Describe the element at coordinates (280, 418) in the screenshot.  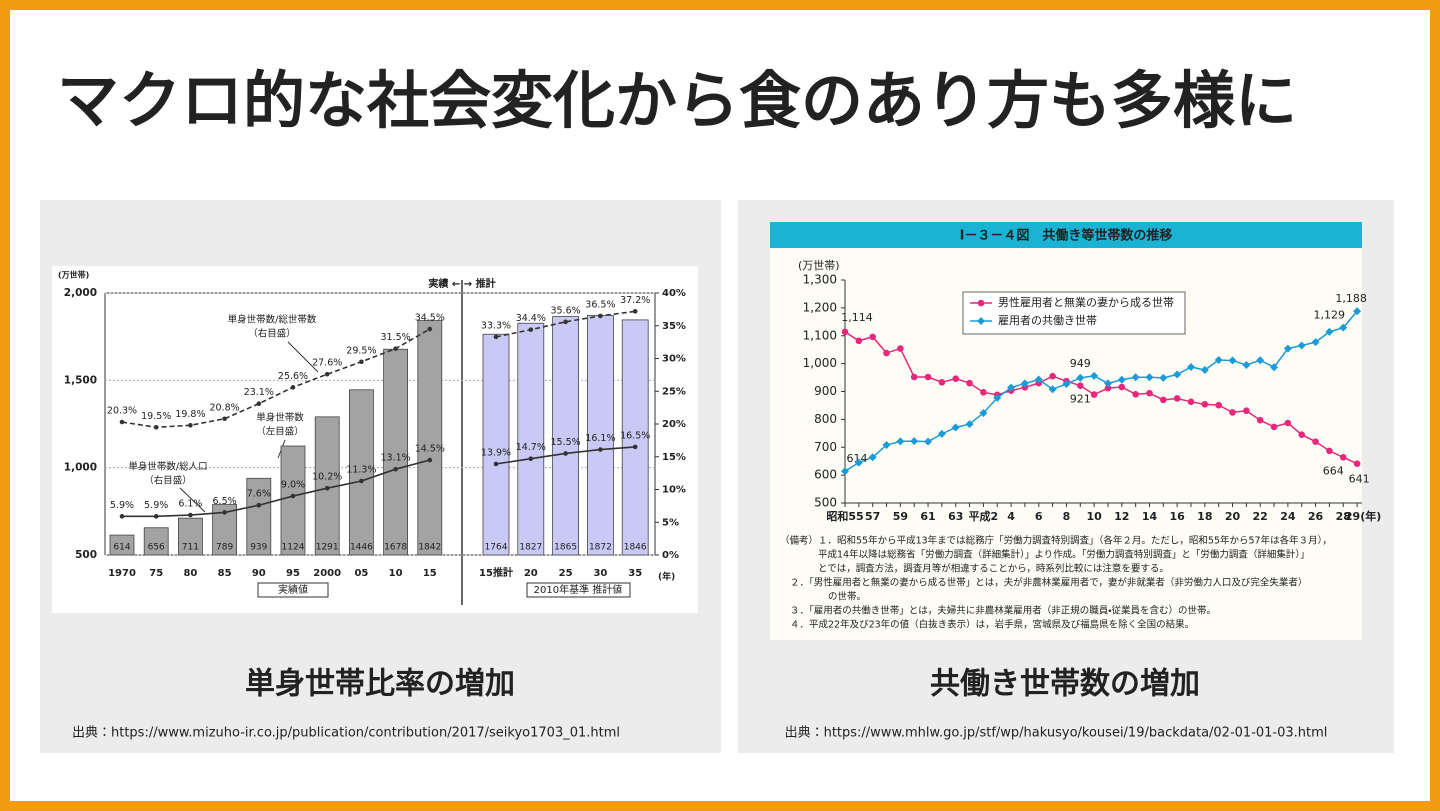
I see `bar-label: 単身世帯数` at that location.